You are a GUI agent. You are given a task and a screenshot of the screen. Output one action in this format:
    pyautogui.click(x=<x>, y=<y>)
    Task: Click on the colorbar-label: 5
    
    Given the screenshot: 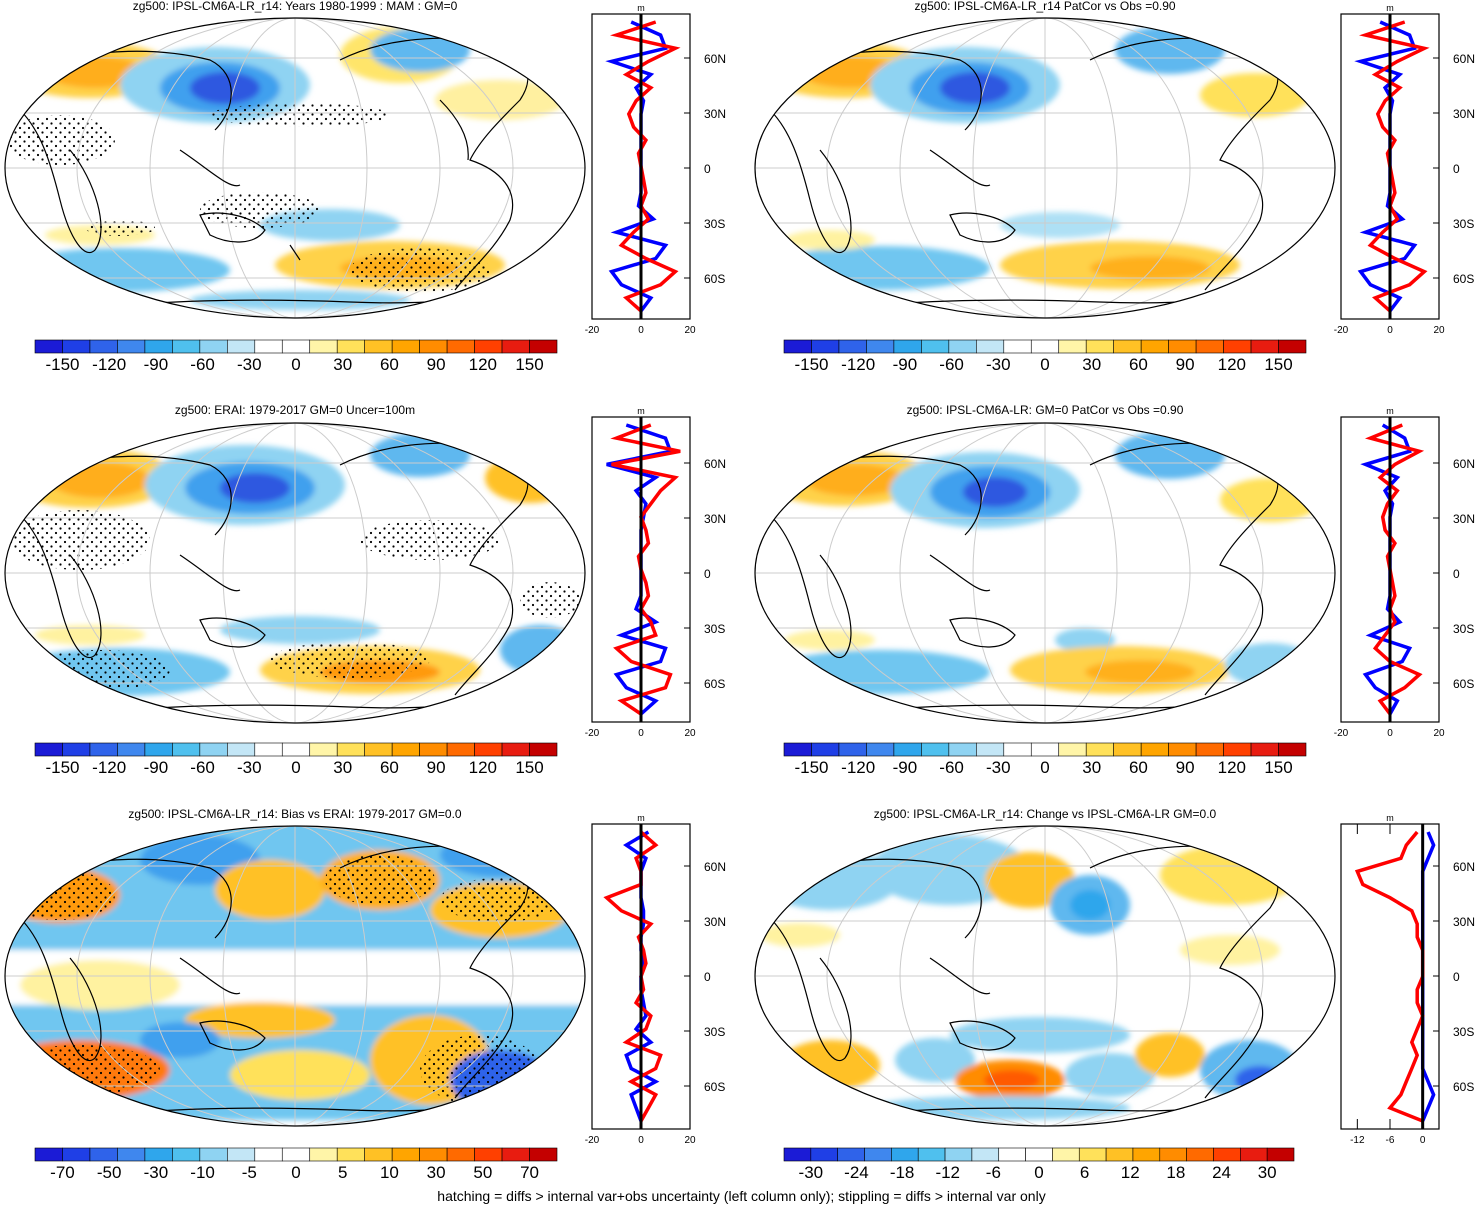 What is the action you would take?
    pyautogui.click(x=342, y=1172)
    